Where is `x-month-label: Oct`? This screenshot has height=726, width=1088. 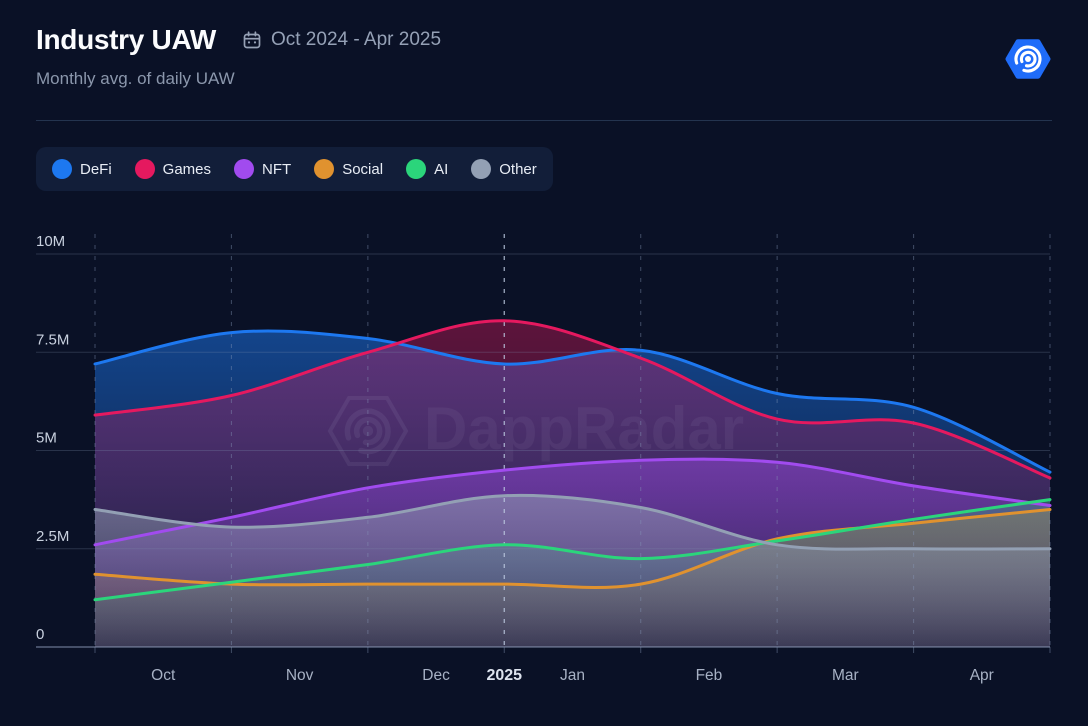
x-month-label: Oct is located at coordinates (163, 675).